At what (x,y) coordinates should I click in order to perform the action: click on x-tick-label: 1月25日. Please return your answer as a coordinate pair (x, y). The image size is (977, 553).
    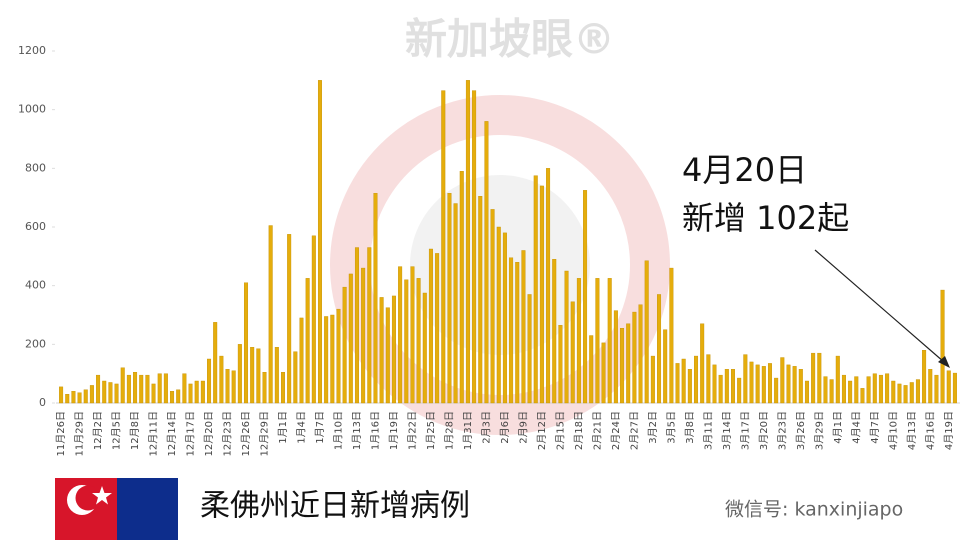
    Looking at the image, I should click on (431, 430).